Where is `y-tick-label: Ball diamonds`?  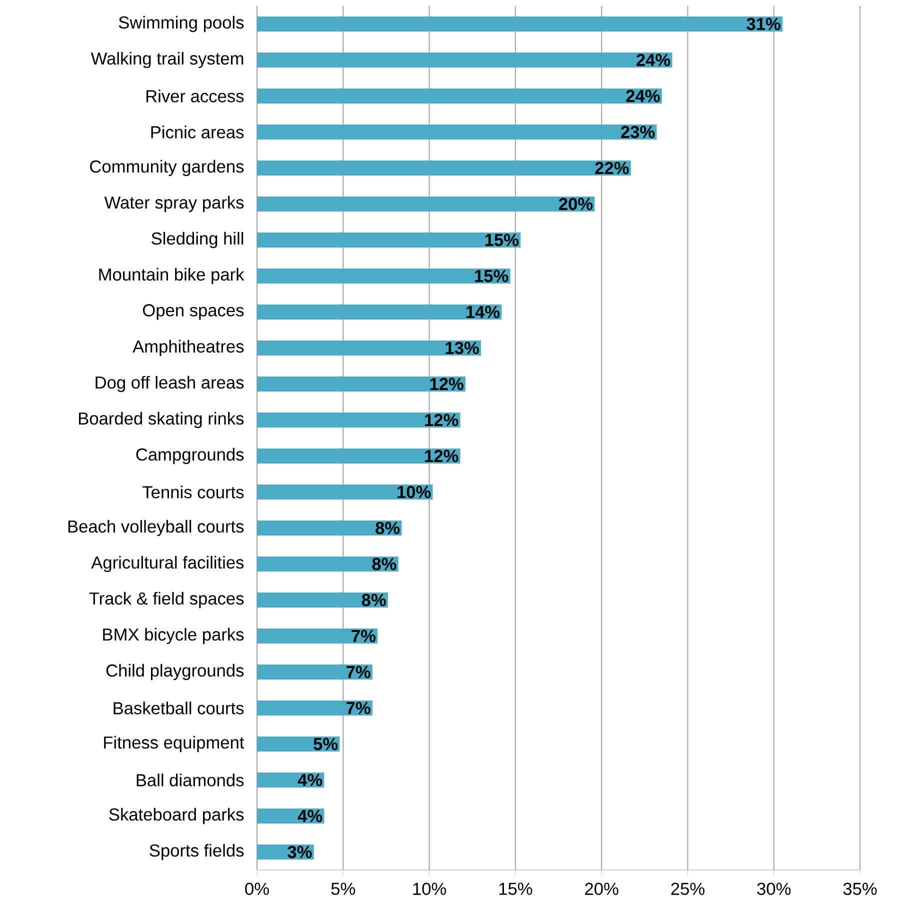 y-tick-label: Ball diamonds is located at coordinates (190, 780).